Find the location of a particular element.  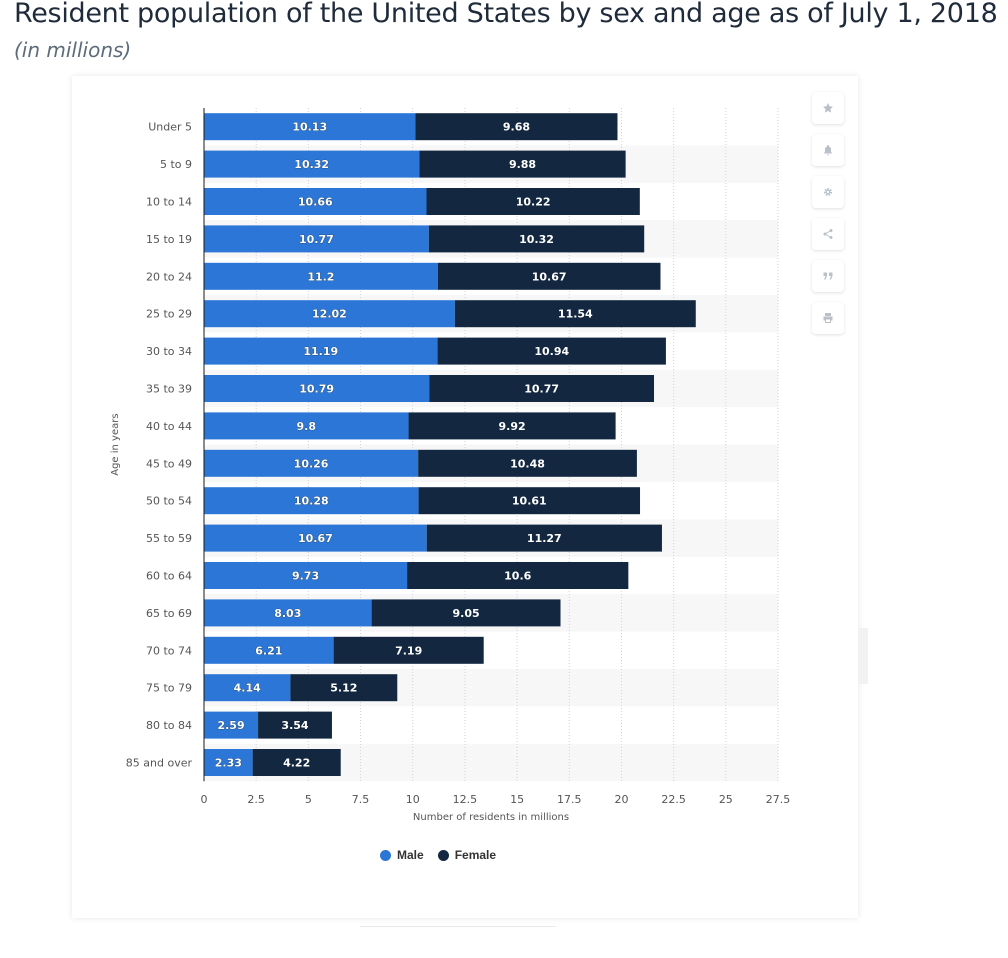

category-label: 75 to 79 is located at coordinates (169, 688).